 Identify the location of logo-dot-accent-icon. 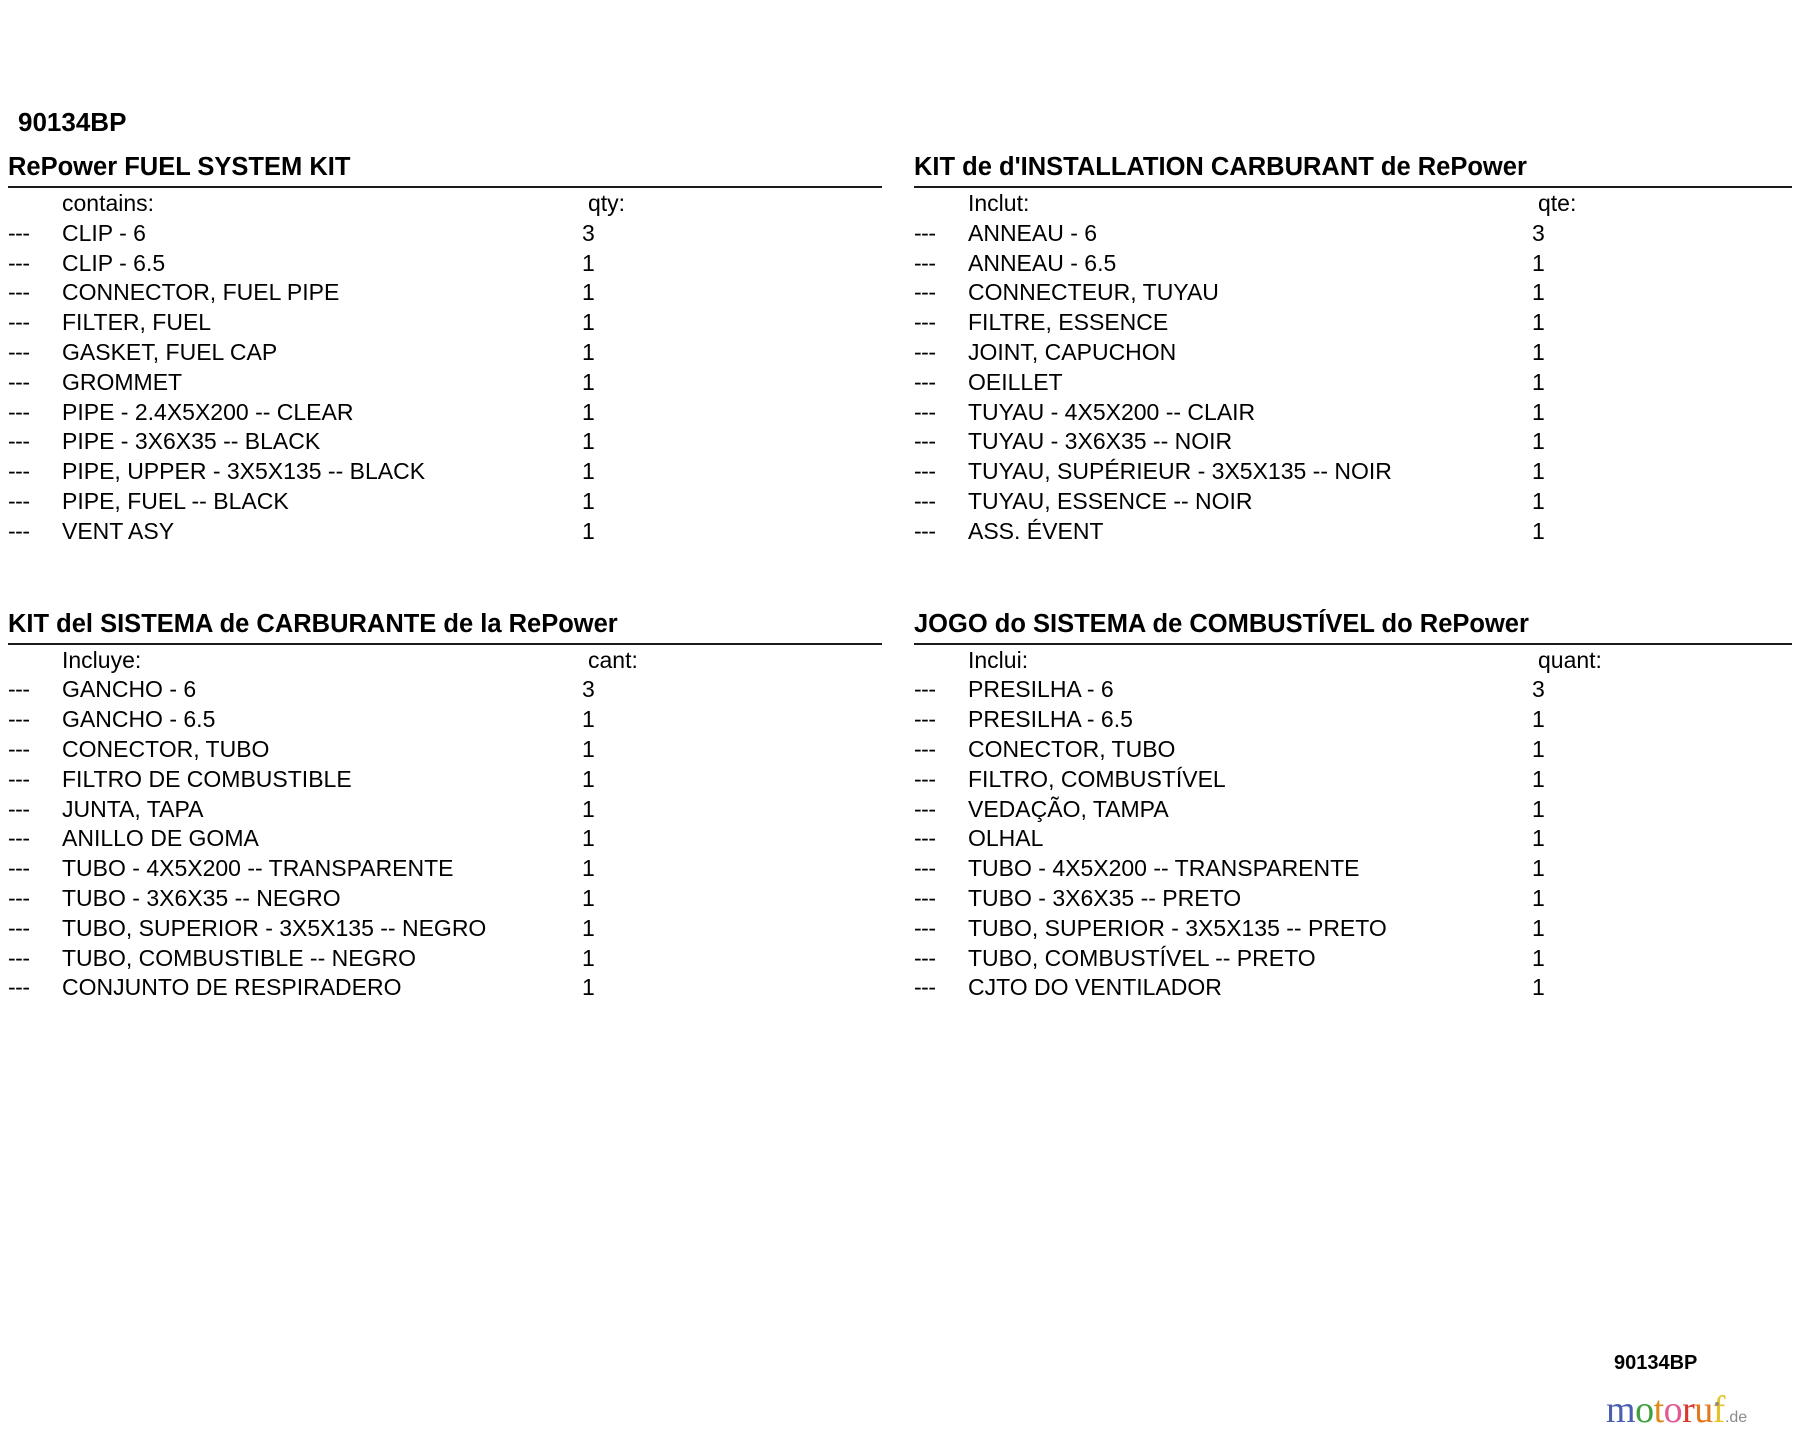
(1716, 1404).